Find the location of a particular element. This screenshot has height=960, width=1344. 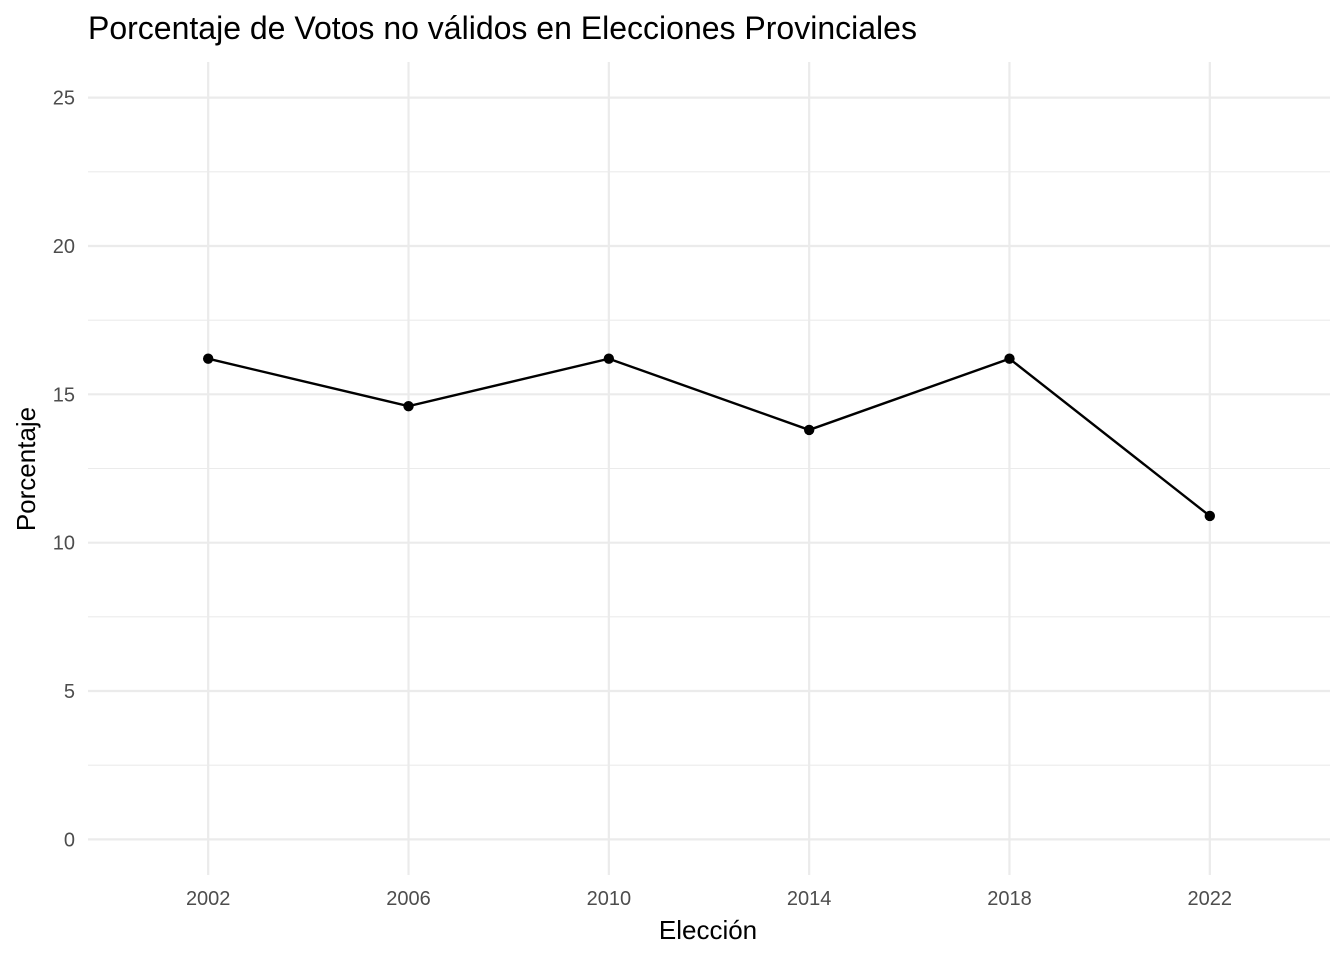

y-tick-label: 10 is located at coordinates (64, 544).